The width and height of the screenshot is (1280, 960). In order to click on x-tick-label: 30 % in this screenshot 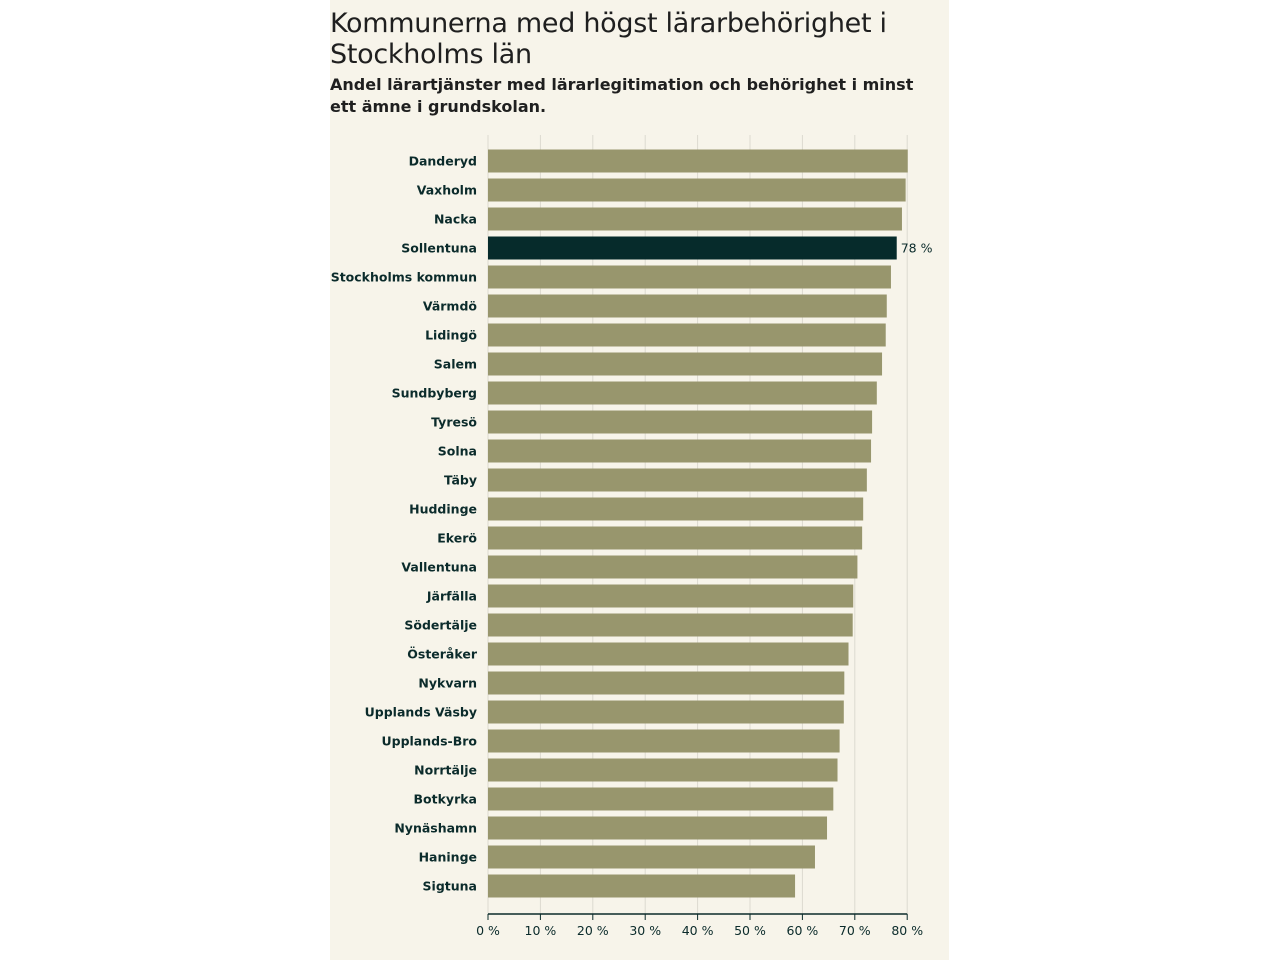, I will do `click(645, 930)`.